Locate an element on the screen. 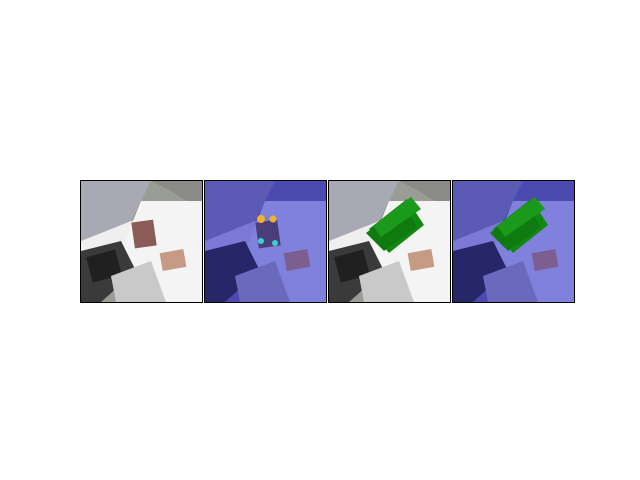  grasp-prediction-heatmap-panel is located at coordinates (513, 241).